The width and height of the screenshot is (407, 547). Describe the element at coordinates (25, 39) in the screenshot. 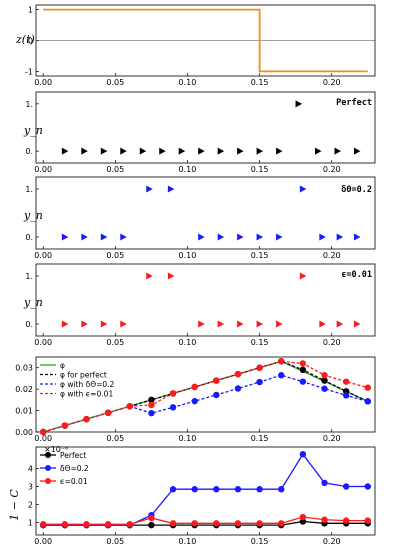

I see `panel-zt: z(t)` at that location.